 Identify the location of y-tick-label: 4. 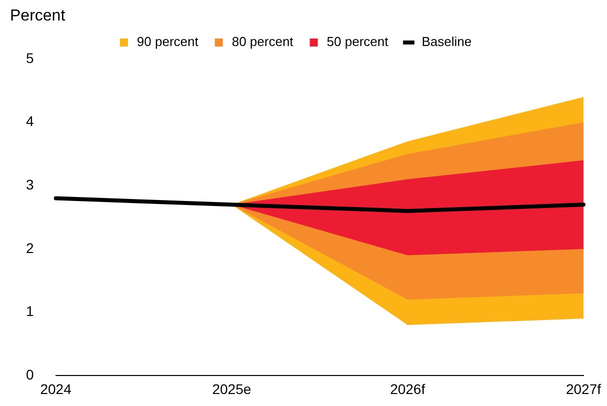
(30, 121).